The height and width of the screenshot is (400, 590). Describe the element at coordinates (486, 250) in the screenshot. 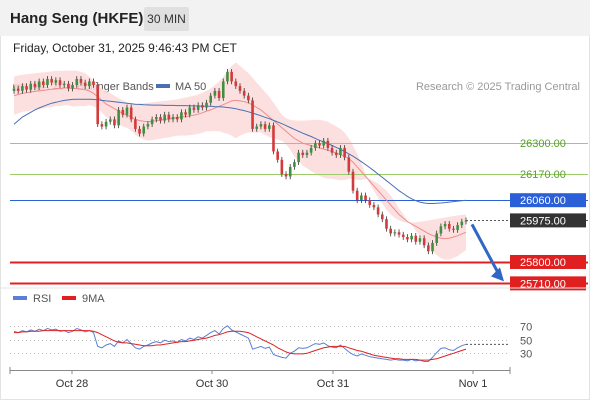

I see `forecast-arrow-shaft` at that location.